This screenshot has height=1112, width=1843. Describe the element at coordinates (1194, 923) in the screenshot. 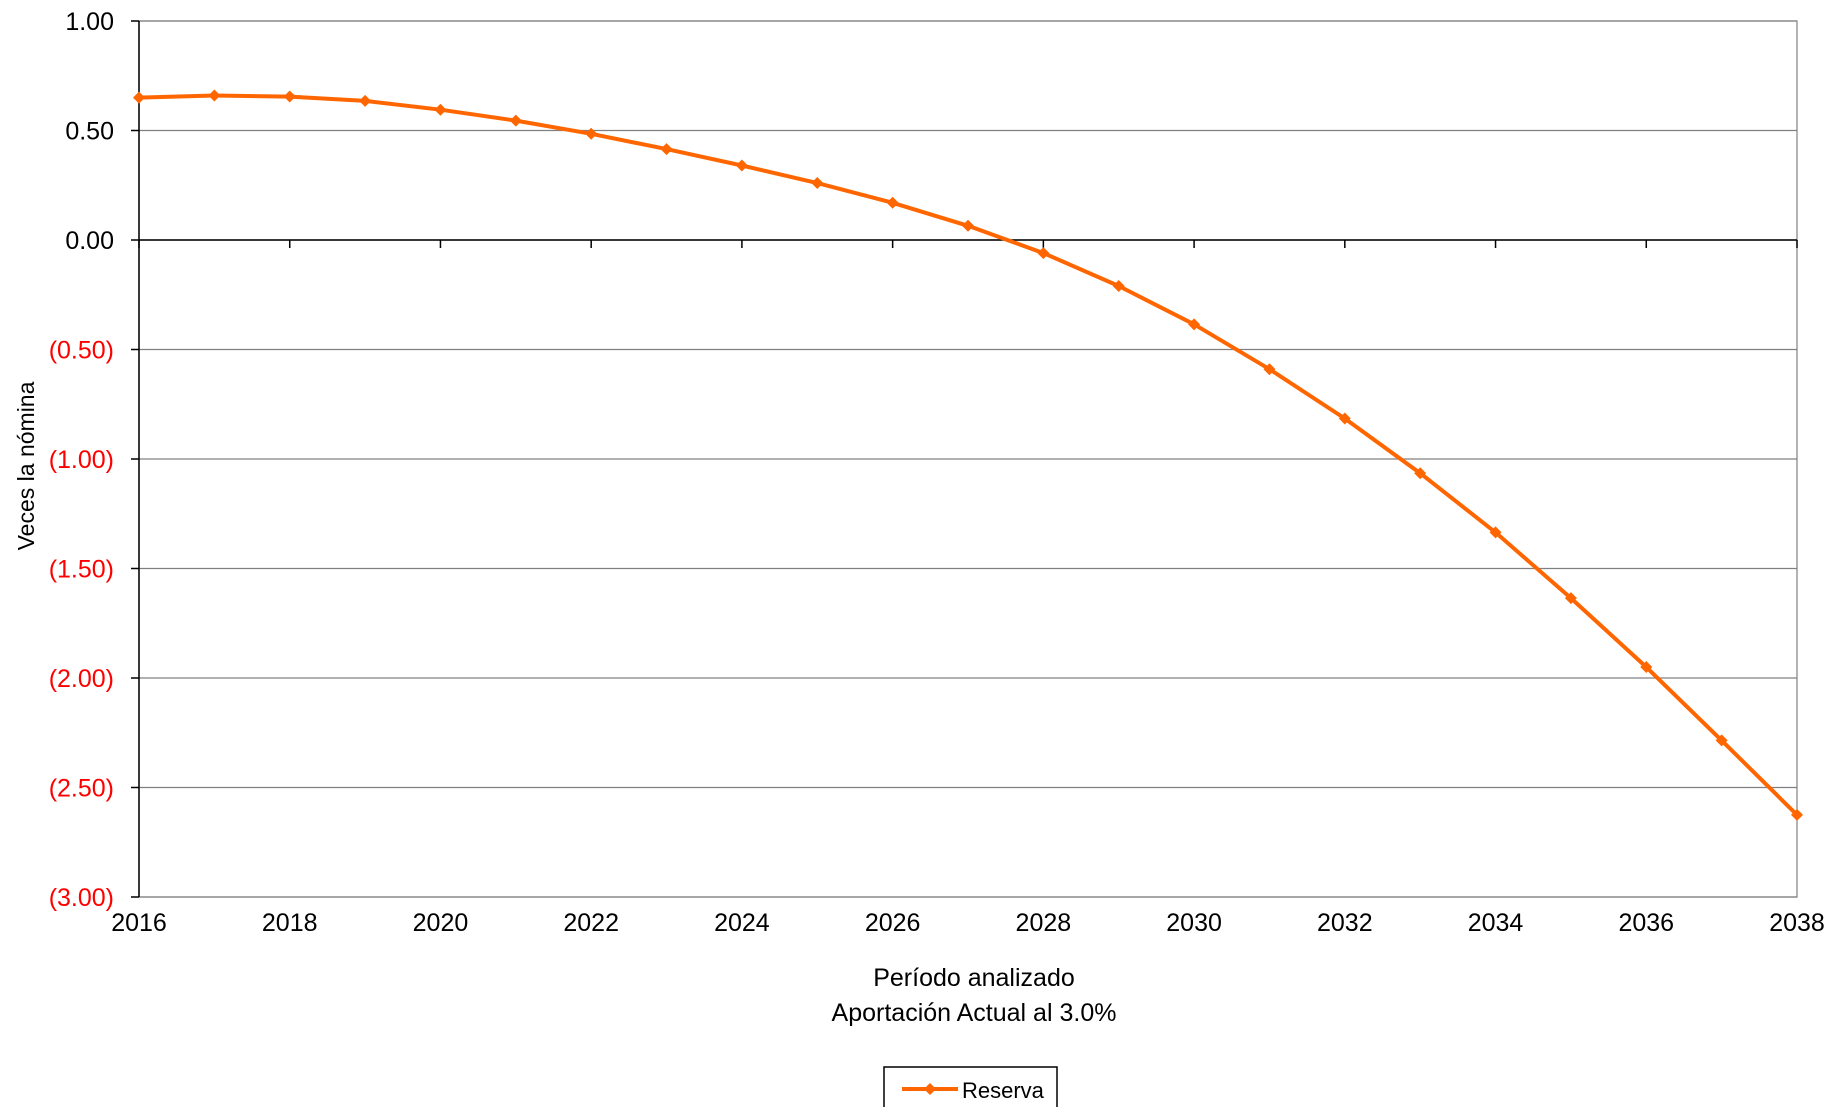

I see `x-tick-label: 2030` at that location.